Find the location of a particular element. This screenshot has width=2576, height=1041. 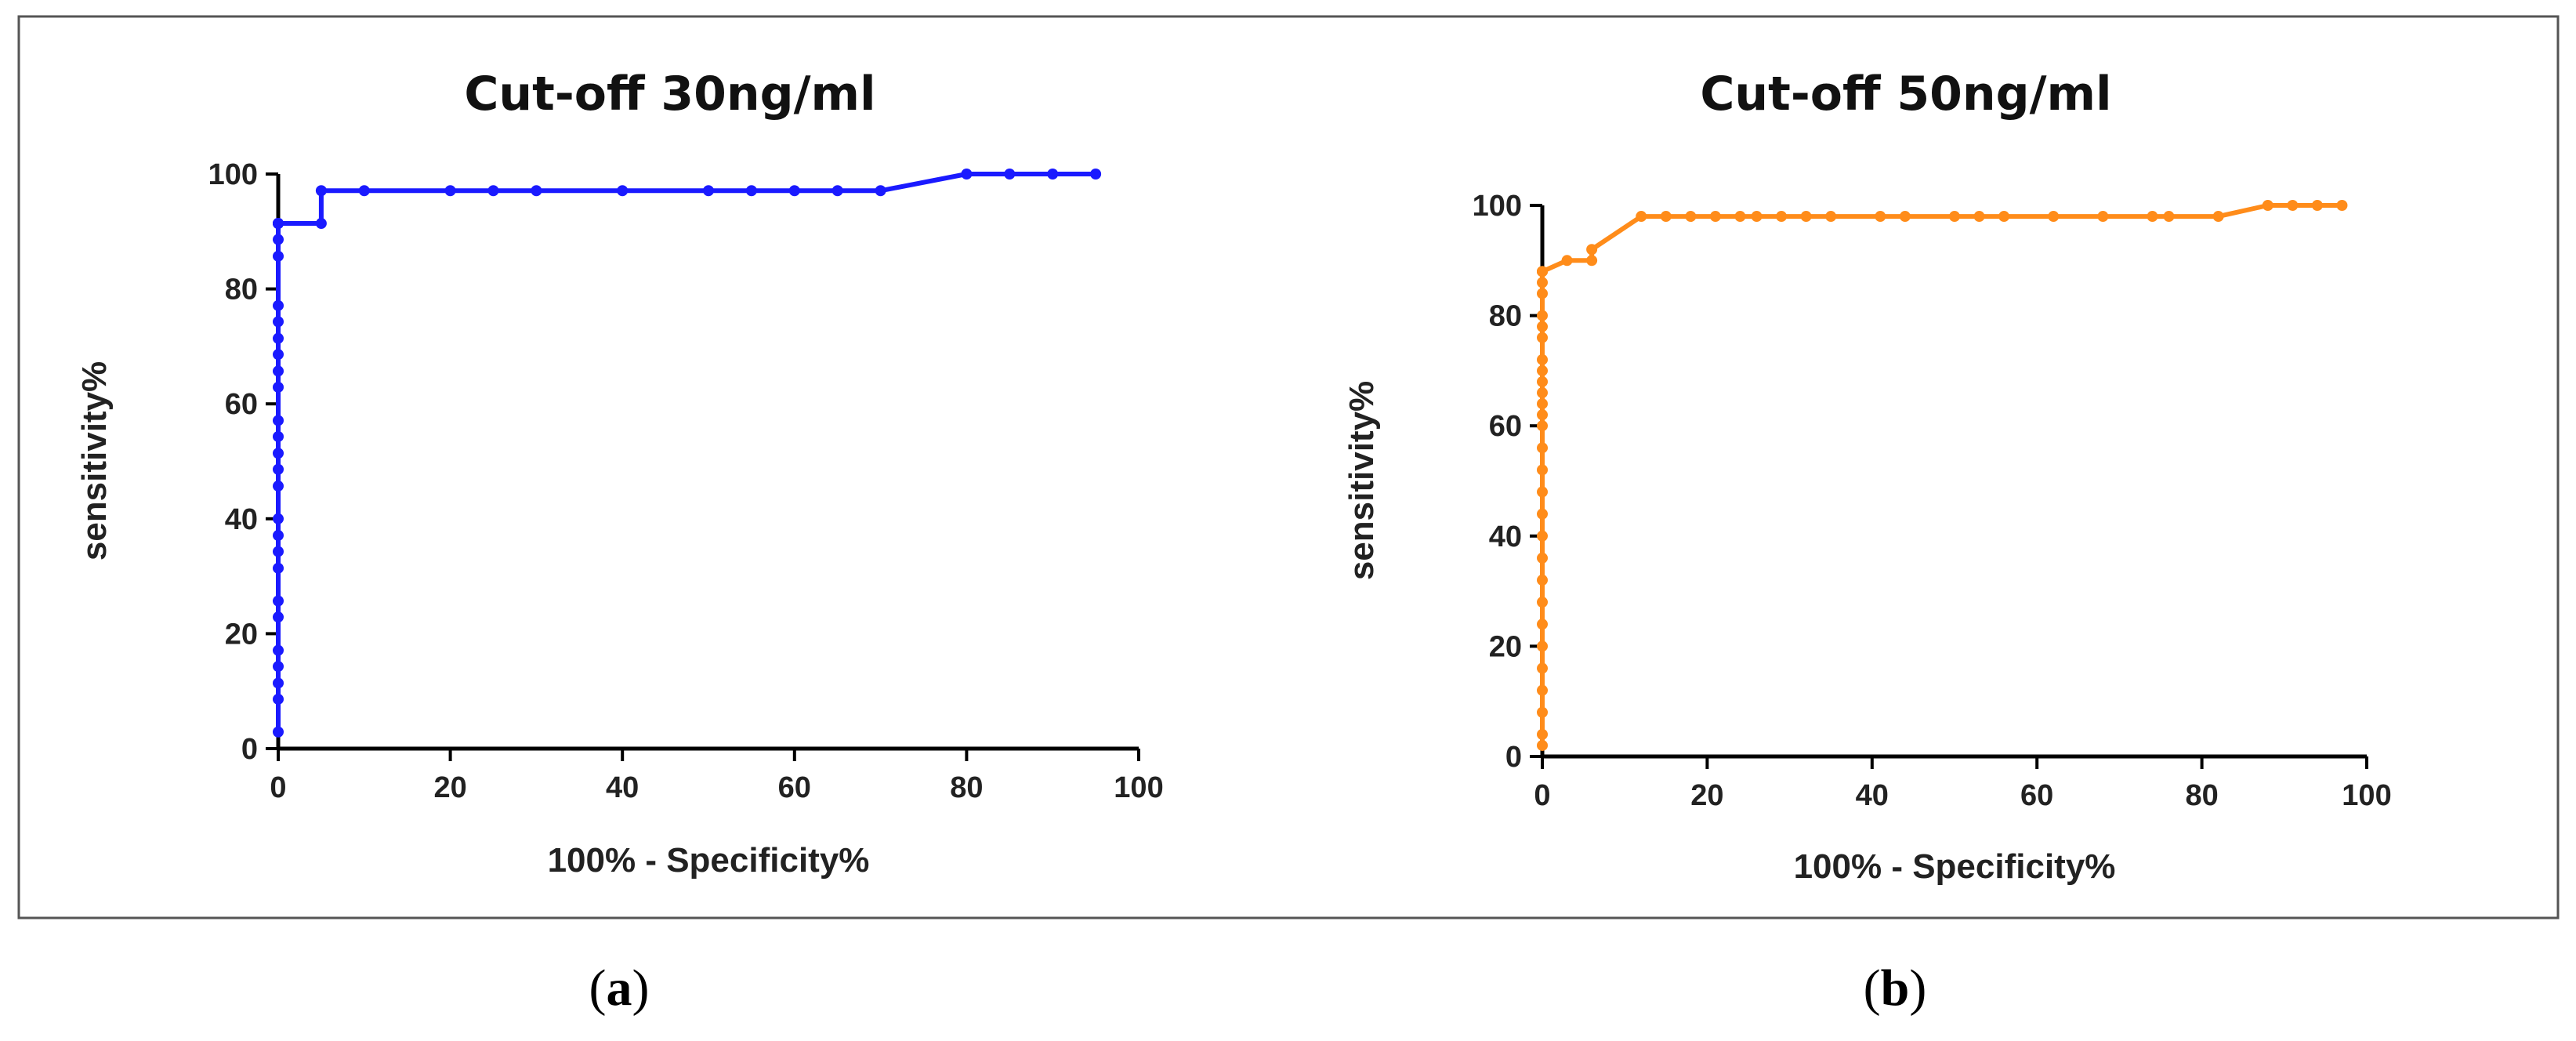

panel-label-b: (b) is located at coordinates (1895, 988).